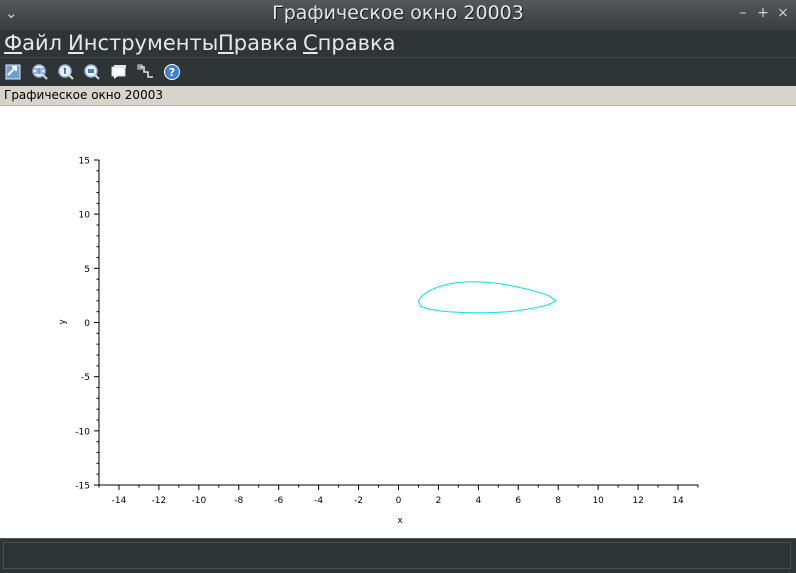 The height and width of the screenshot is (573, 796). What do you see at coordinates (278, 501) in the screenshot?
I see `x-tick-label: -6` at bounding box center [278, 501].